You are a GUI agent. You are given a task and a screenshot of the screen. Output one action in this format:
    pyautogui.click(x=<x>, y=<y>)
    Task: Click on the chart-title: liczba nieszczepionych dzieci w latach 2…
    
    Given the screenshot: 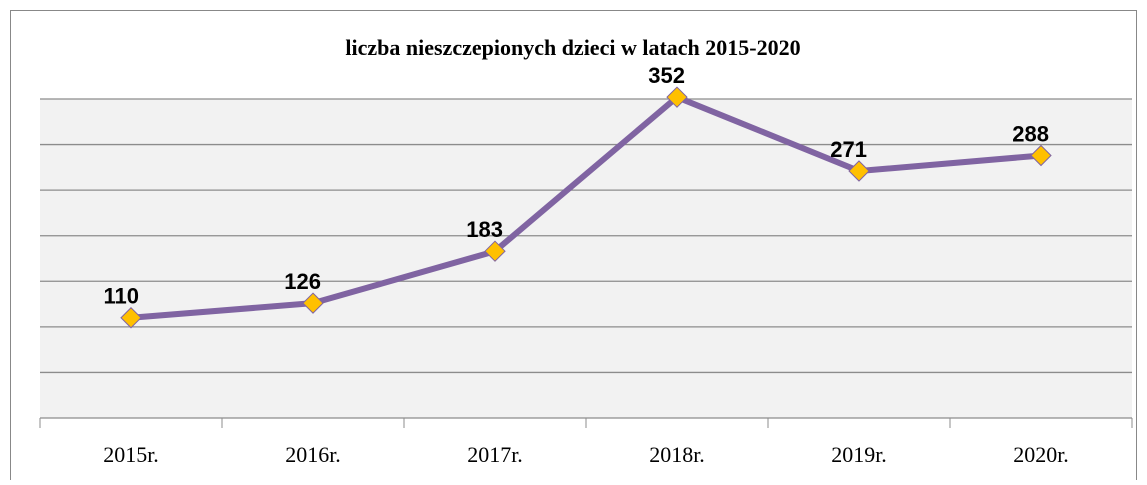 What is the action you would take?
    pyautogui.click(x=572, y=47)
    